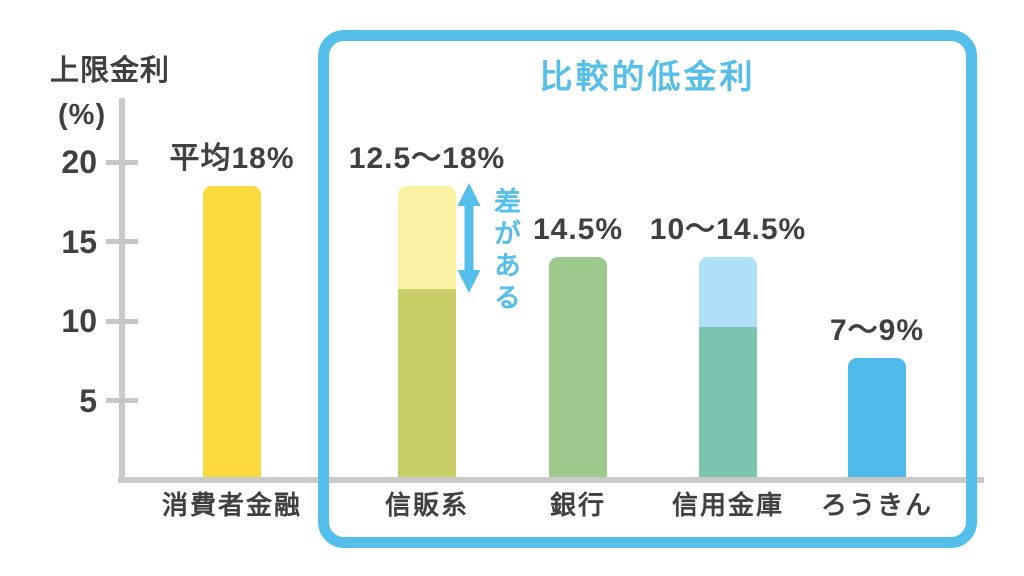 The image size is (1024, 576). What do you see at coordinates (79, 241) in the screenshot?
I see `y-tick-label-15: 15` at bounding box center [79, 241].